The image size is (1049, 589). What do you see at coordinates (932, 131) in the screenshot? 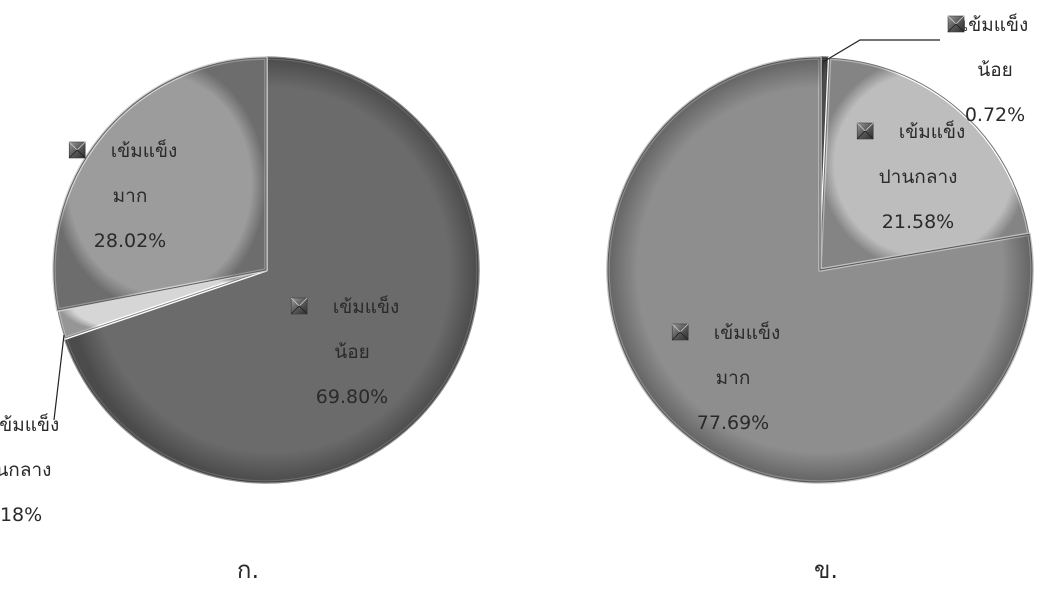
I see `chart-2-slice-2-label-line-1: เข้มแข็ง` at bounding box center [932, 131].